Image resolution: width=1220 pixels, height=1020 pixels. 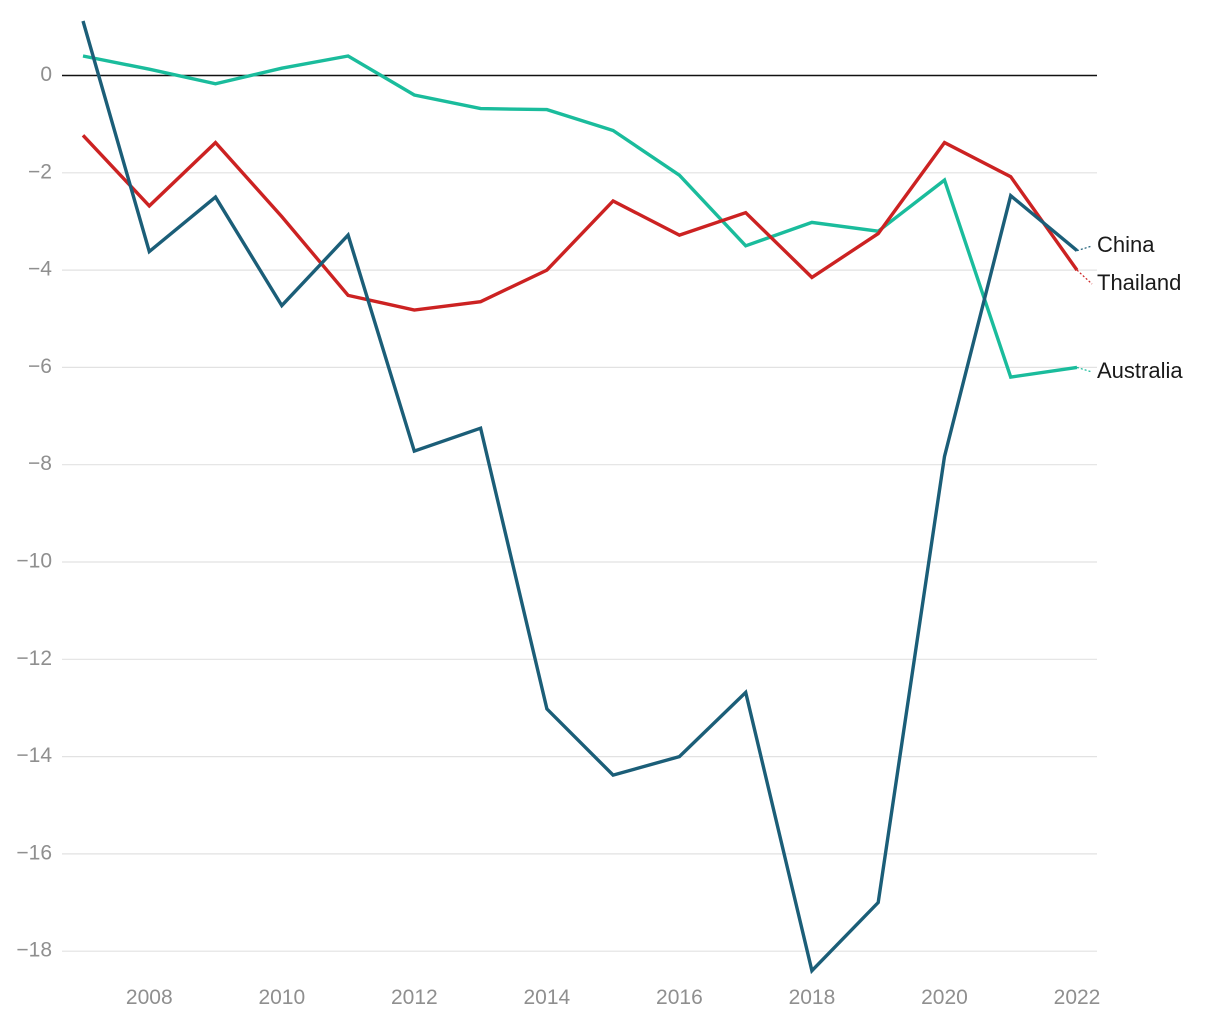 I want to click on y-tick-label: −12, so click(x=34, y=658).